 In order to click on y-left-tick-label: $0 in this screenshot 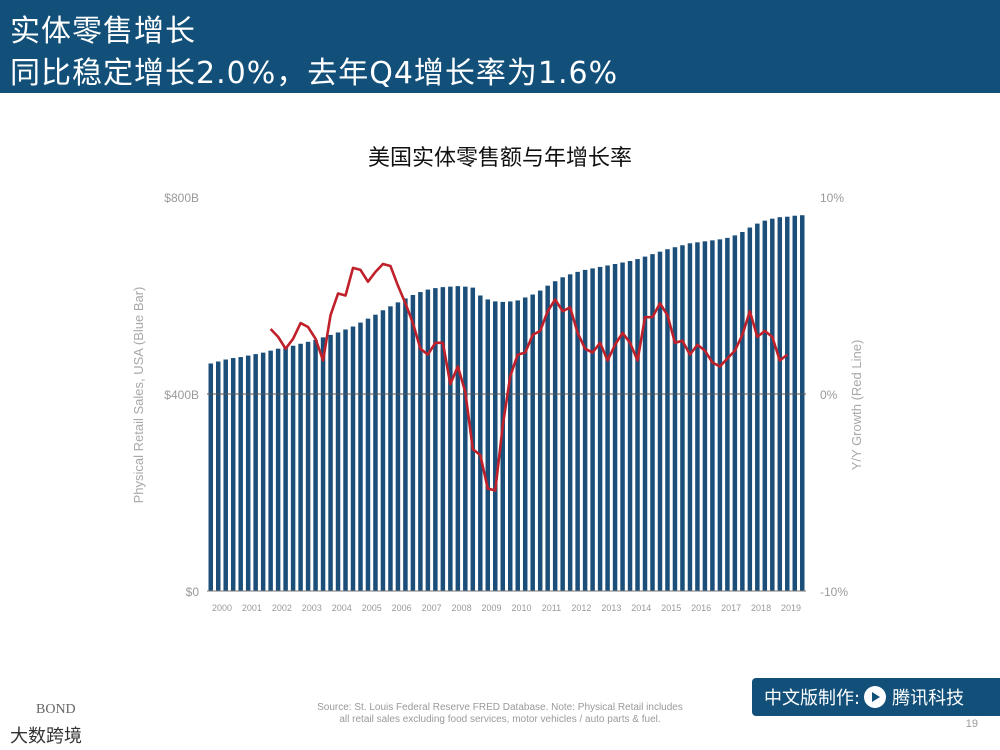, I will do `click(193, 592)`.